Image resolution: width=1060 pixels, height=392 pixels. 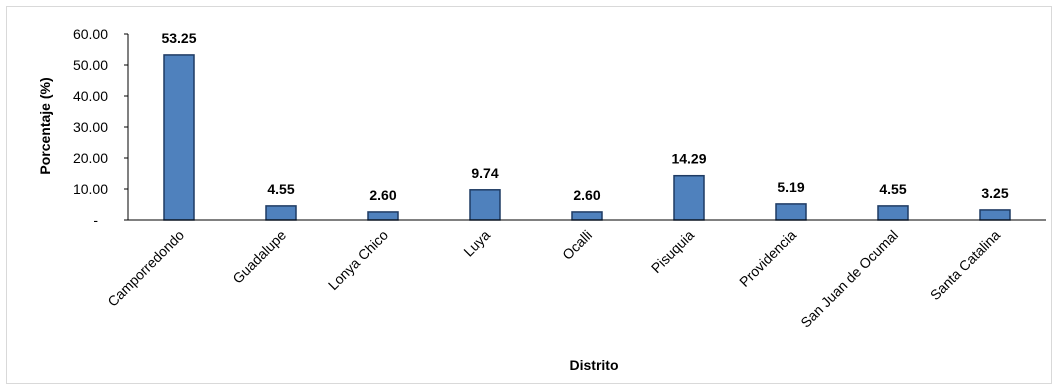 I want to click on y-axis-title: Porcentaje (%), so click(x=45, y=125).